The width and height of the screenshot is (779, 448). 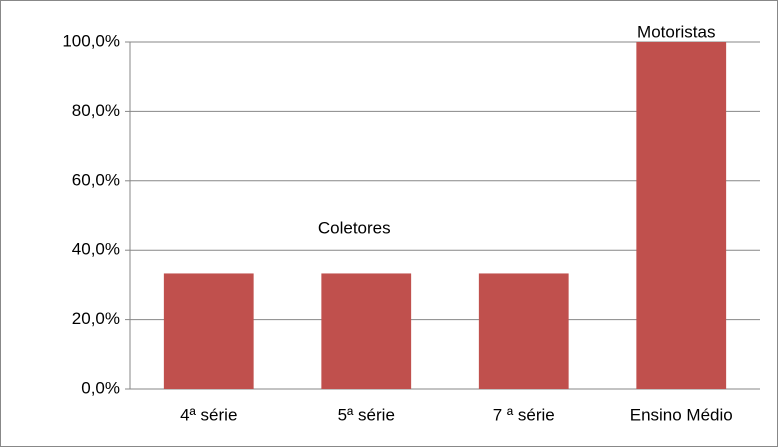 What do you see at coordinates (96, 318) in the screenshot?
I see `y-tick-label: 20,0%` at bounding box center [96, 318].